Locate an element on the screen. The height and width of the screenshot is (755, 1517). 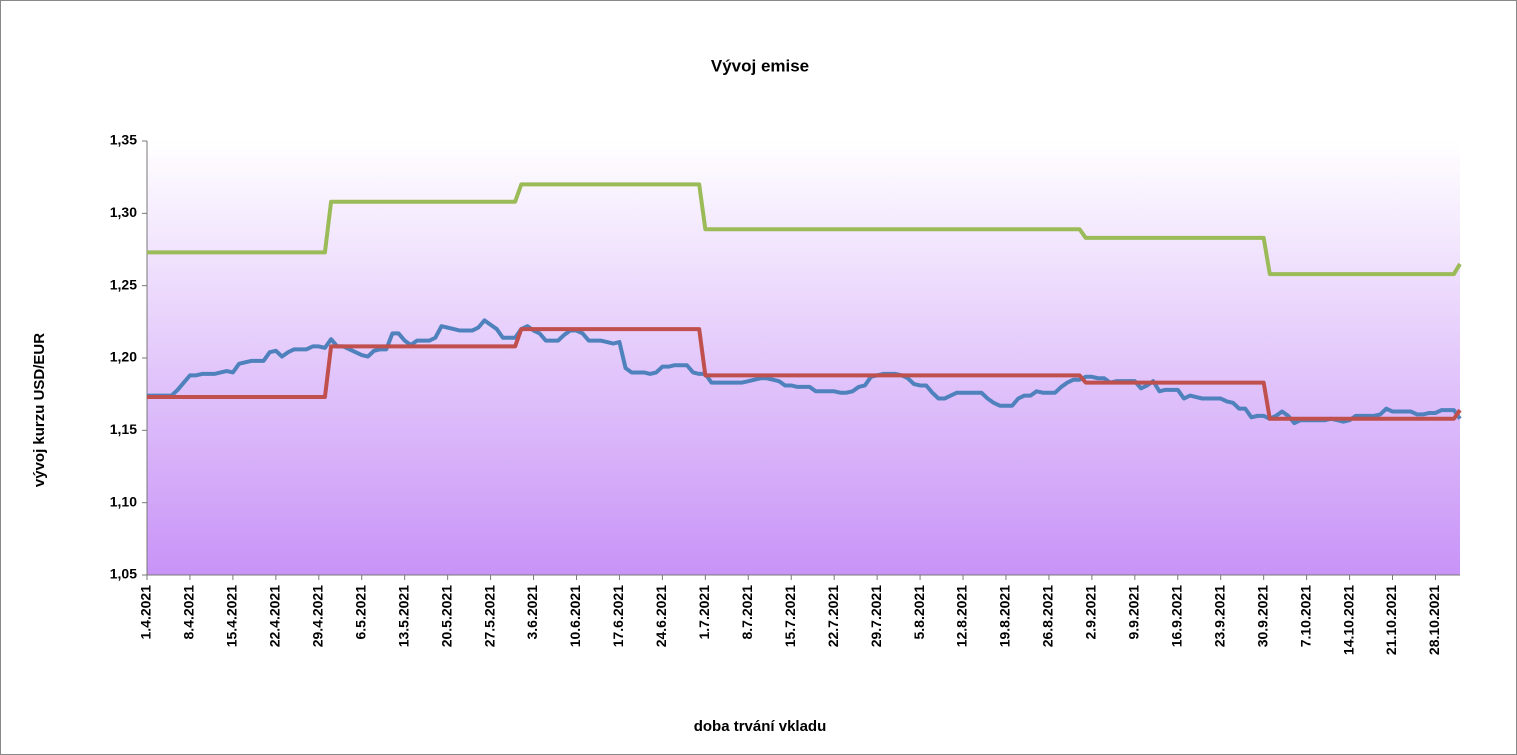
x-tick-label: 1.4.2021 is located at coordinates (146, 612).